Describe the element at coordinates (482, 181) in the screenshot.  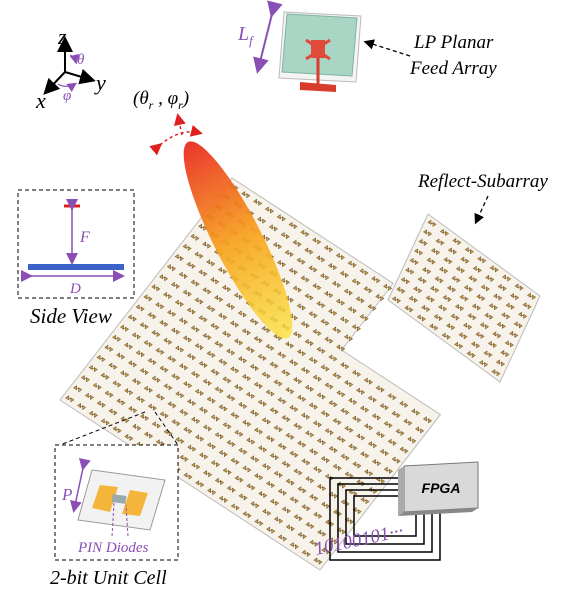
I see `subarray-label: Reflect-Subarray` at that location.